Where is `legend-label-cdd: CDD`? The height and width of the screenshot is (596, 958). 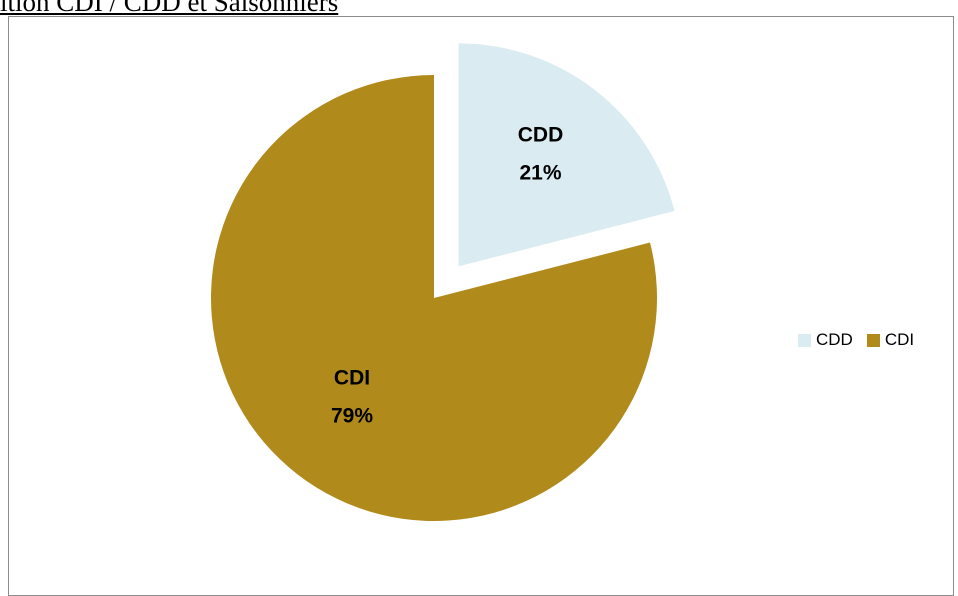 legend-label-cdd: CDD is located at coordinates (834, 339).